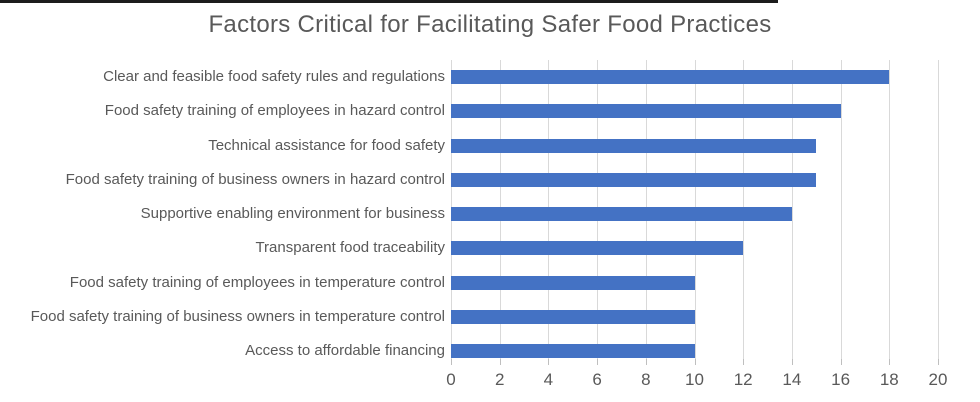  Describe the element at coordinates (889, 379) in the screenshot. I see `x-tick-label-18: 18` at that location.